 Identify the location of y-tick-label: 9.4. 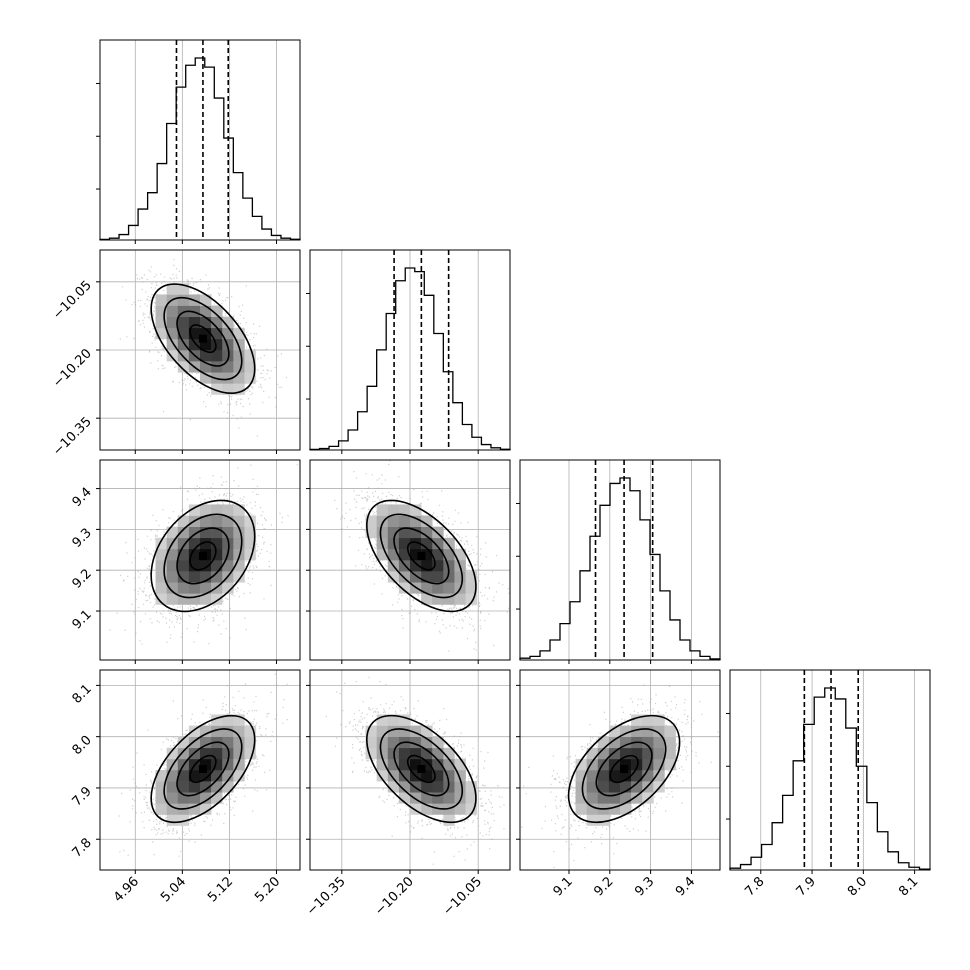
(82, 497).